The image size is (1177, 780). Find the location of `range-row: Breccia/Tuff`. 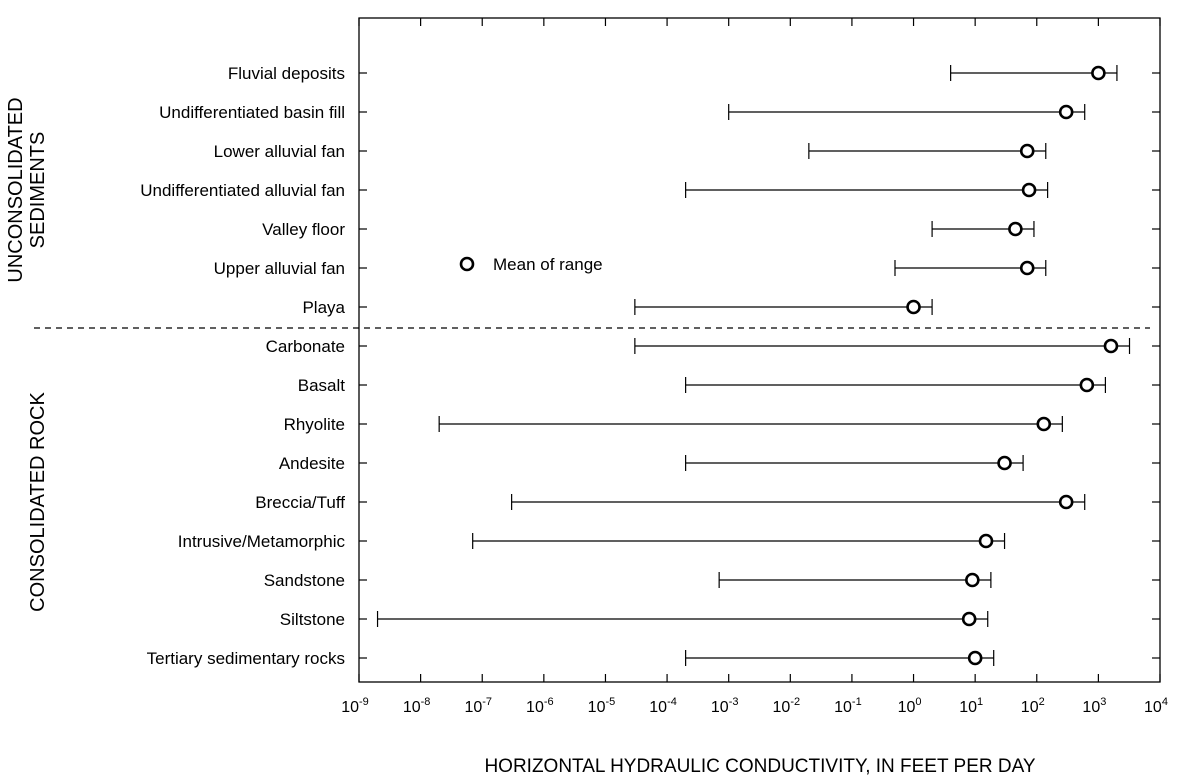

range-row: Breccia/Tuff is located at coordinates (707, 502).